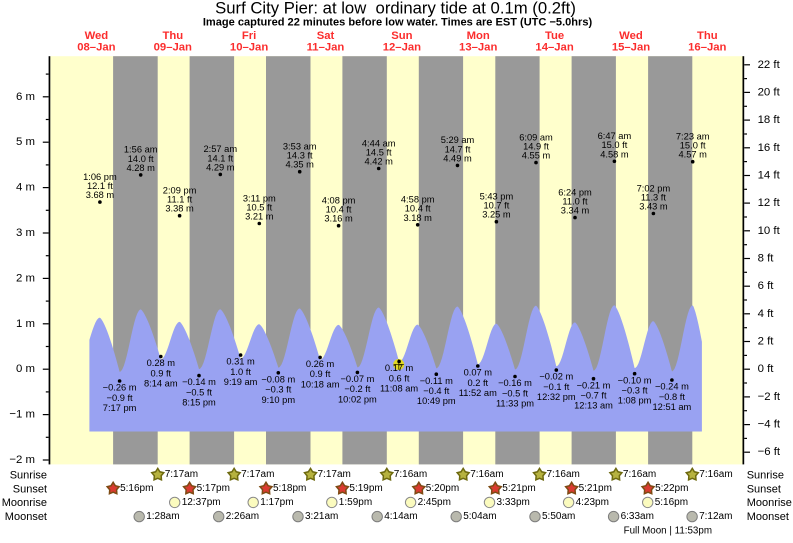 The width and height of the screenshot is (793, 543). Describe the element at coordinates (141, 150) in the screenshot. I see `svg-text: 1:56 am` at that location.